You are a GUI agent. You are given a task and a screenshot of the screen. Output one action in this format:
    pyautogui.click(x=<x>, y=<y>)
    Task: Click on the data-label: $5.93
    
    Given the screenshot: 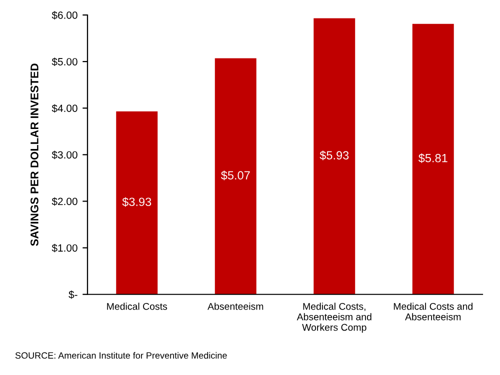 What is the action you would take?
    pyautogui.click(x=334, y=155)
    